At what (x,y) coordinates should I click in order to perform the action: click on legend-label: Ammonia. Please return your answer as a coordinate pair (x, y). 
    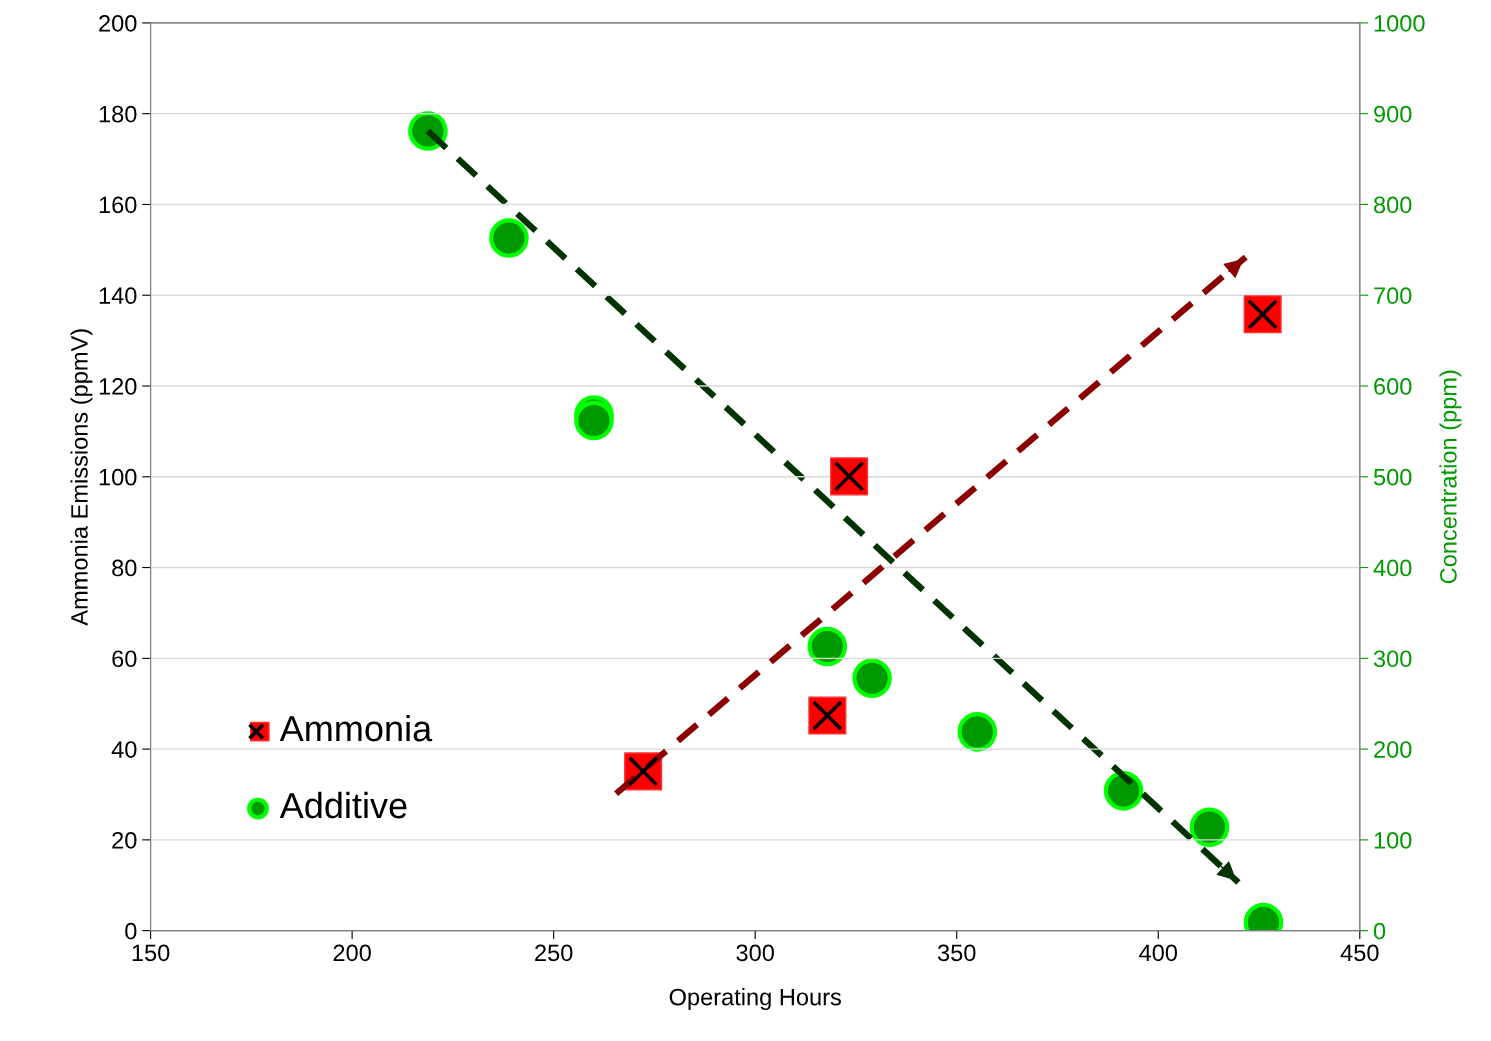
    Looking at the image, I should click on (356, 728).